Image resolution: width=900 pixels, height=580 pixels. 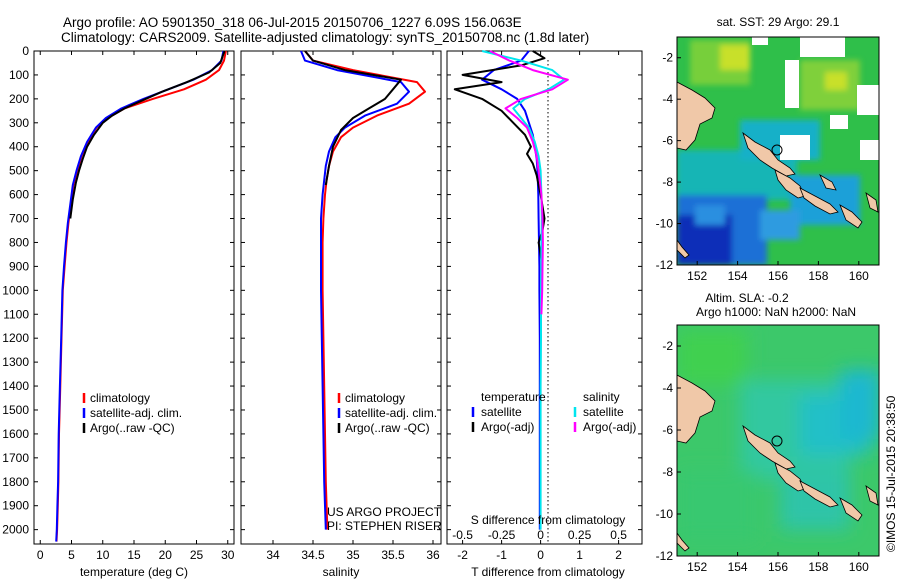 I want to click on legend-entry: satellite-adj. clim., so click(x=391, y=413).